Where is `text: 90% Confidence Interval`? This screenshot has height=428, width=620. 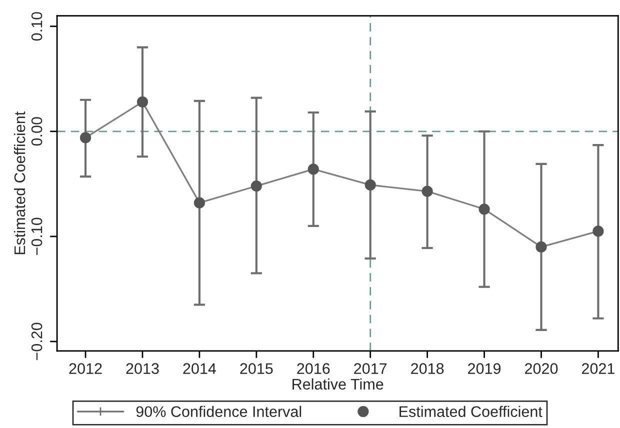 text: 90% Confidence Interval is located at coordinates (219, 412).